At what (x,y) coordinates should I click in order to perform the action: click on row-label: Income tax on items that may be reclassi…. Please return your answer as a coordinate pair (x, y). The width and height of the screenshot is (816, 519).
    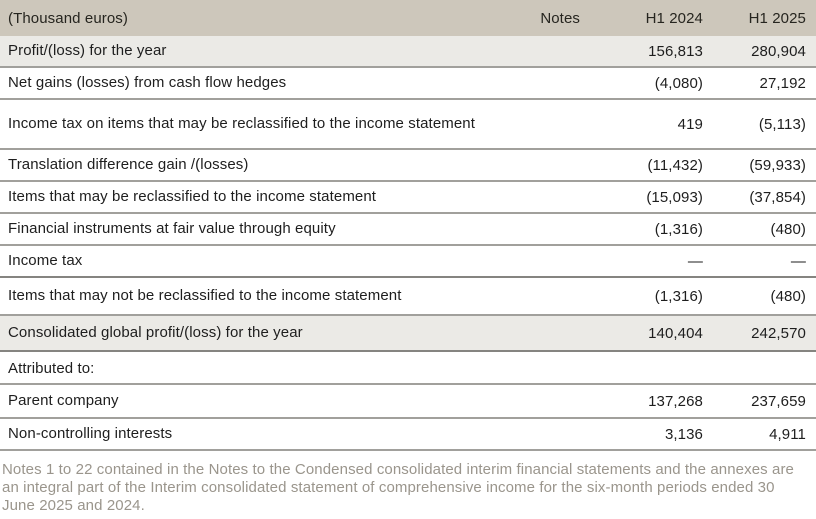
    Looking at the image, I should click on (242, 123).